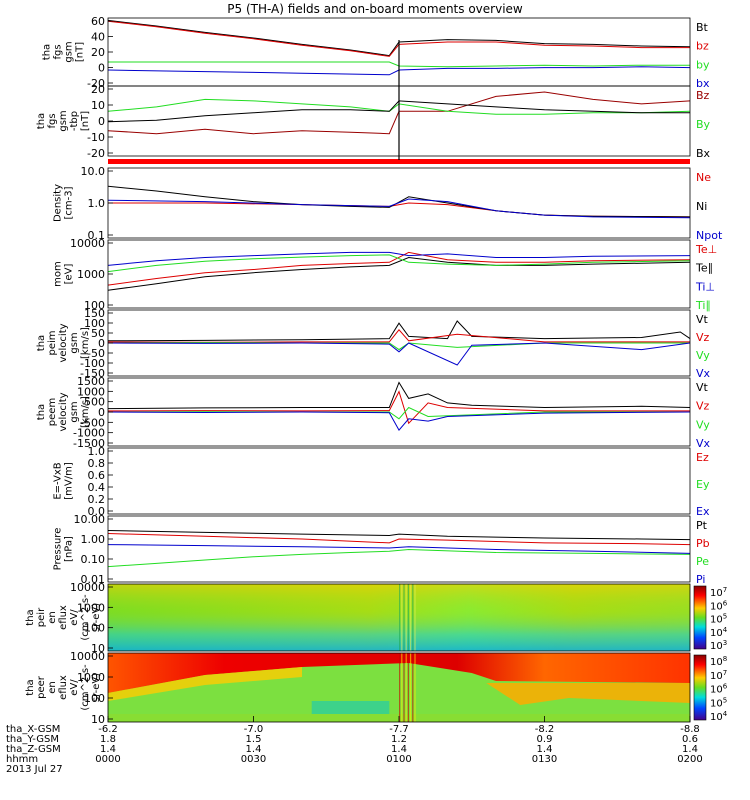 The image size is (750, 800). What do you see at coordinates (92, 363) in the screenshot?
I see `y-tick-label: -100` at bounding box center [92, 363].